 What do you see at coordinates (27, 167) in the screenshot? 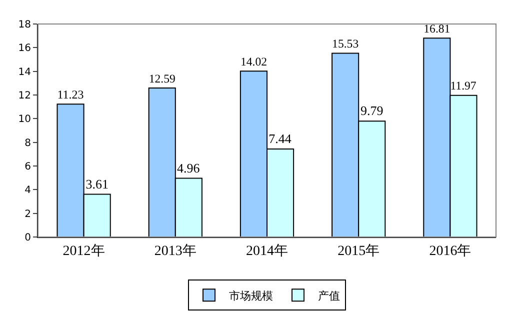
I see `y-tick-label: 6` at bounding box center [27, 167].